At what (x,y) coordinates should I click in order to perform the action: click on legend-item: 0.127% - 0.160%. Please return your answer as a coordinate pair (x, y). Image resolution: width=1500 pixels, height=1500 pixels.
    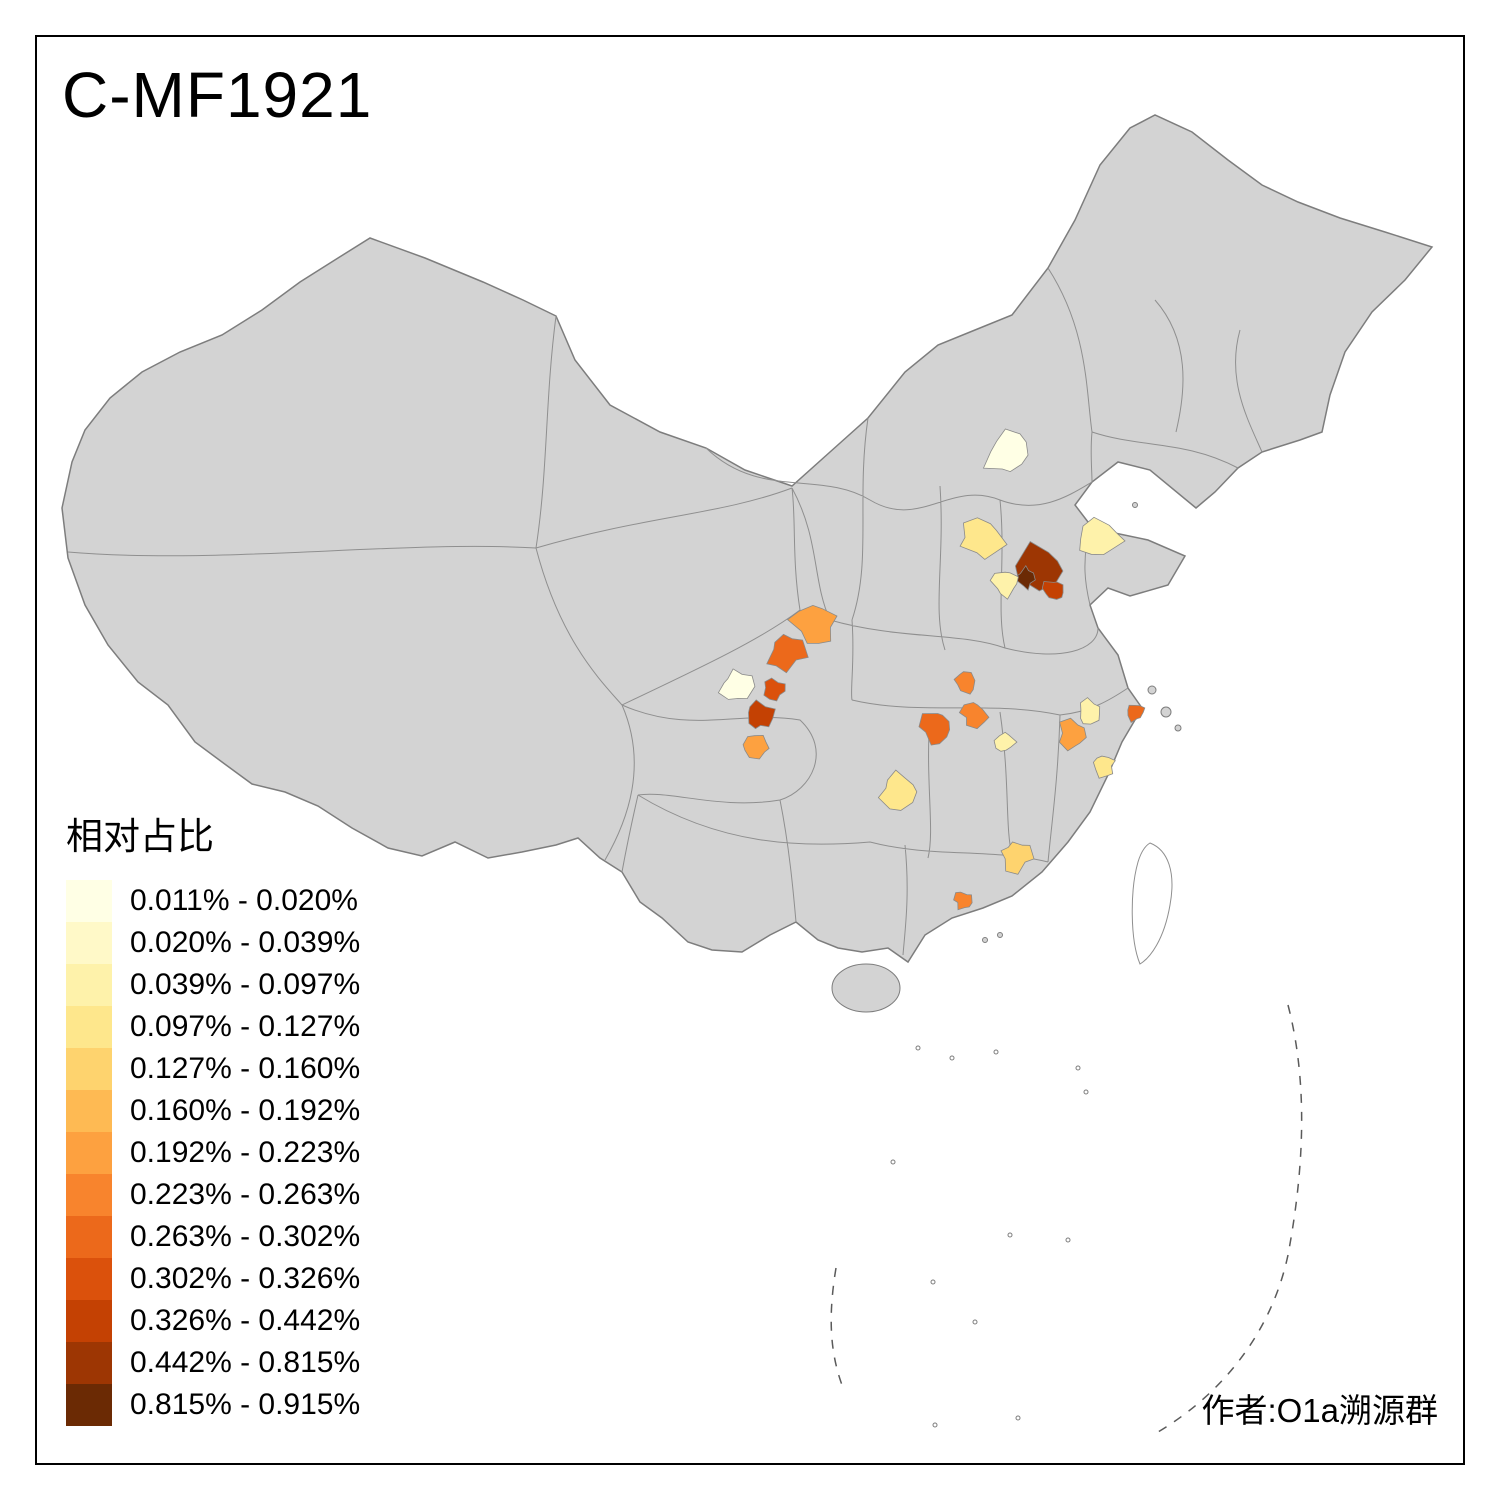
    Looking at the image, I should click on (213, 1069).